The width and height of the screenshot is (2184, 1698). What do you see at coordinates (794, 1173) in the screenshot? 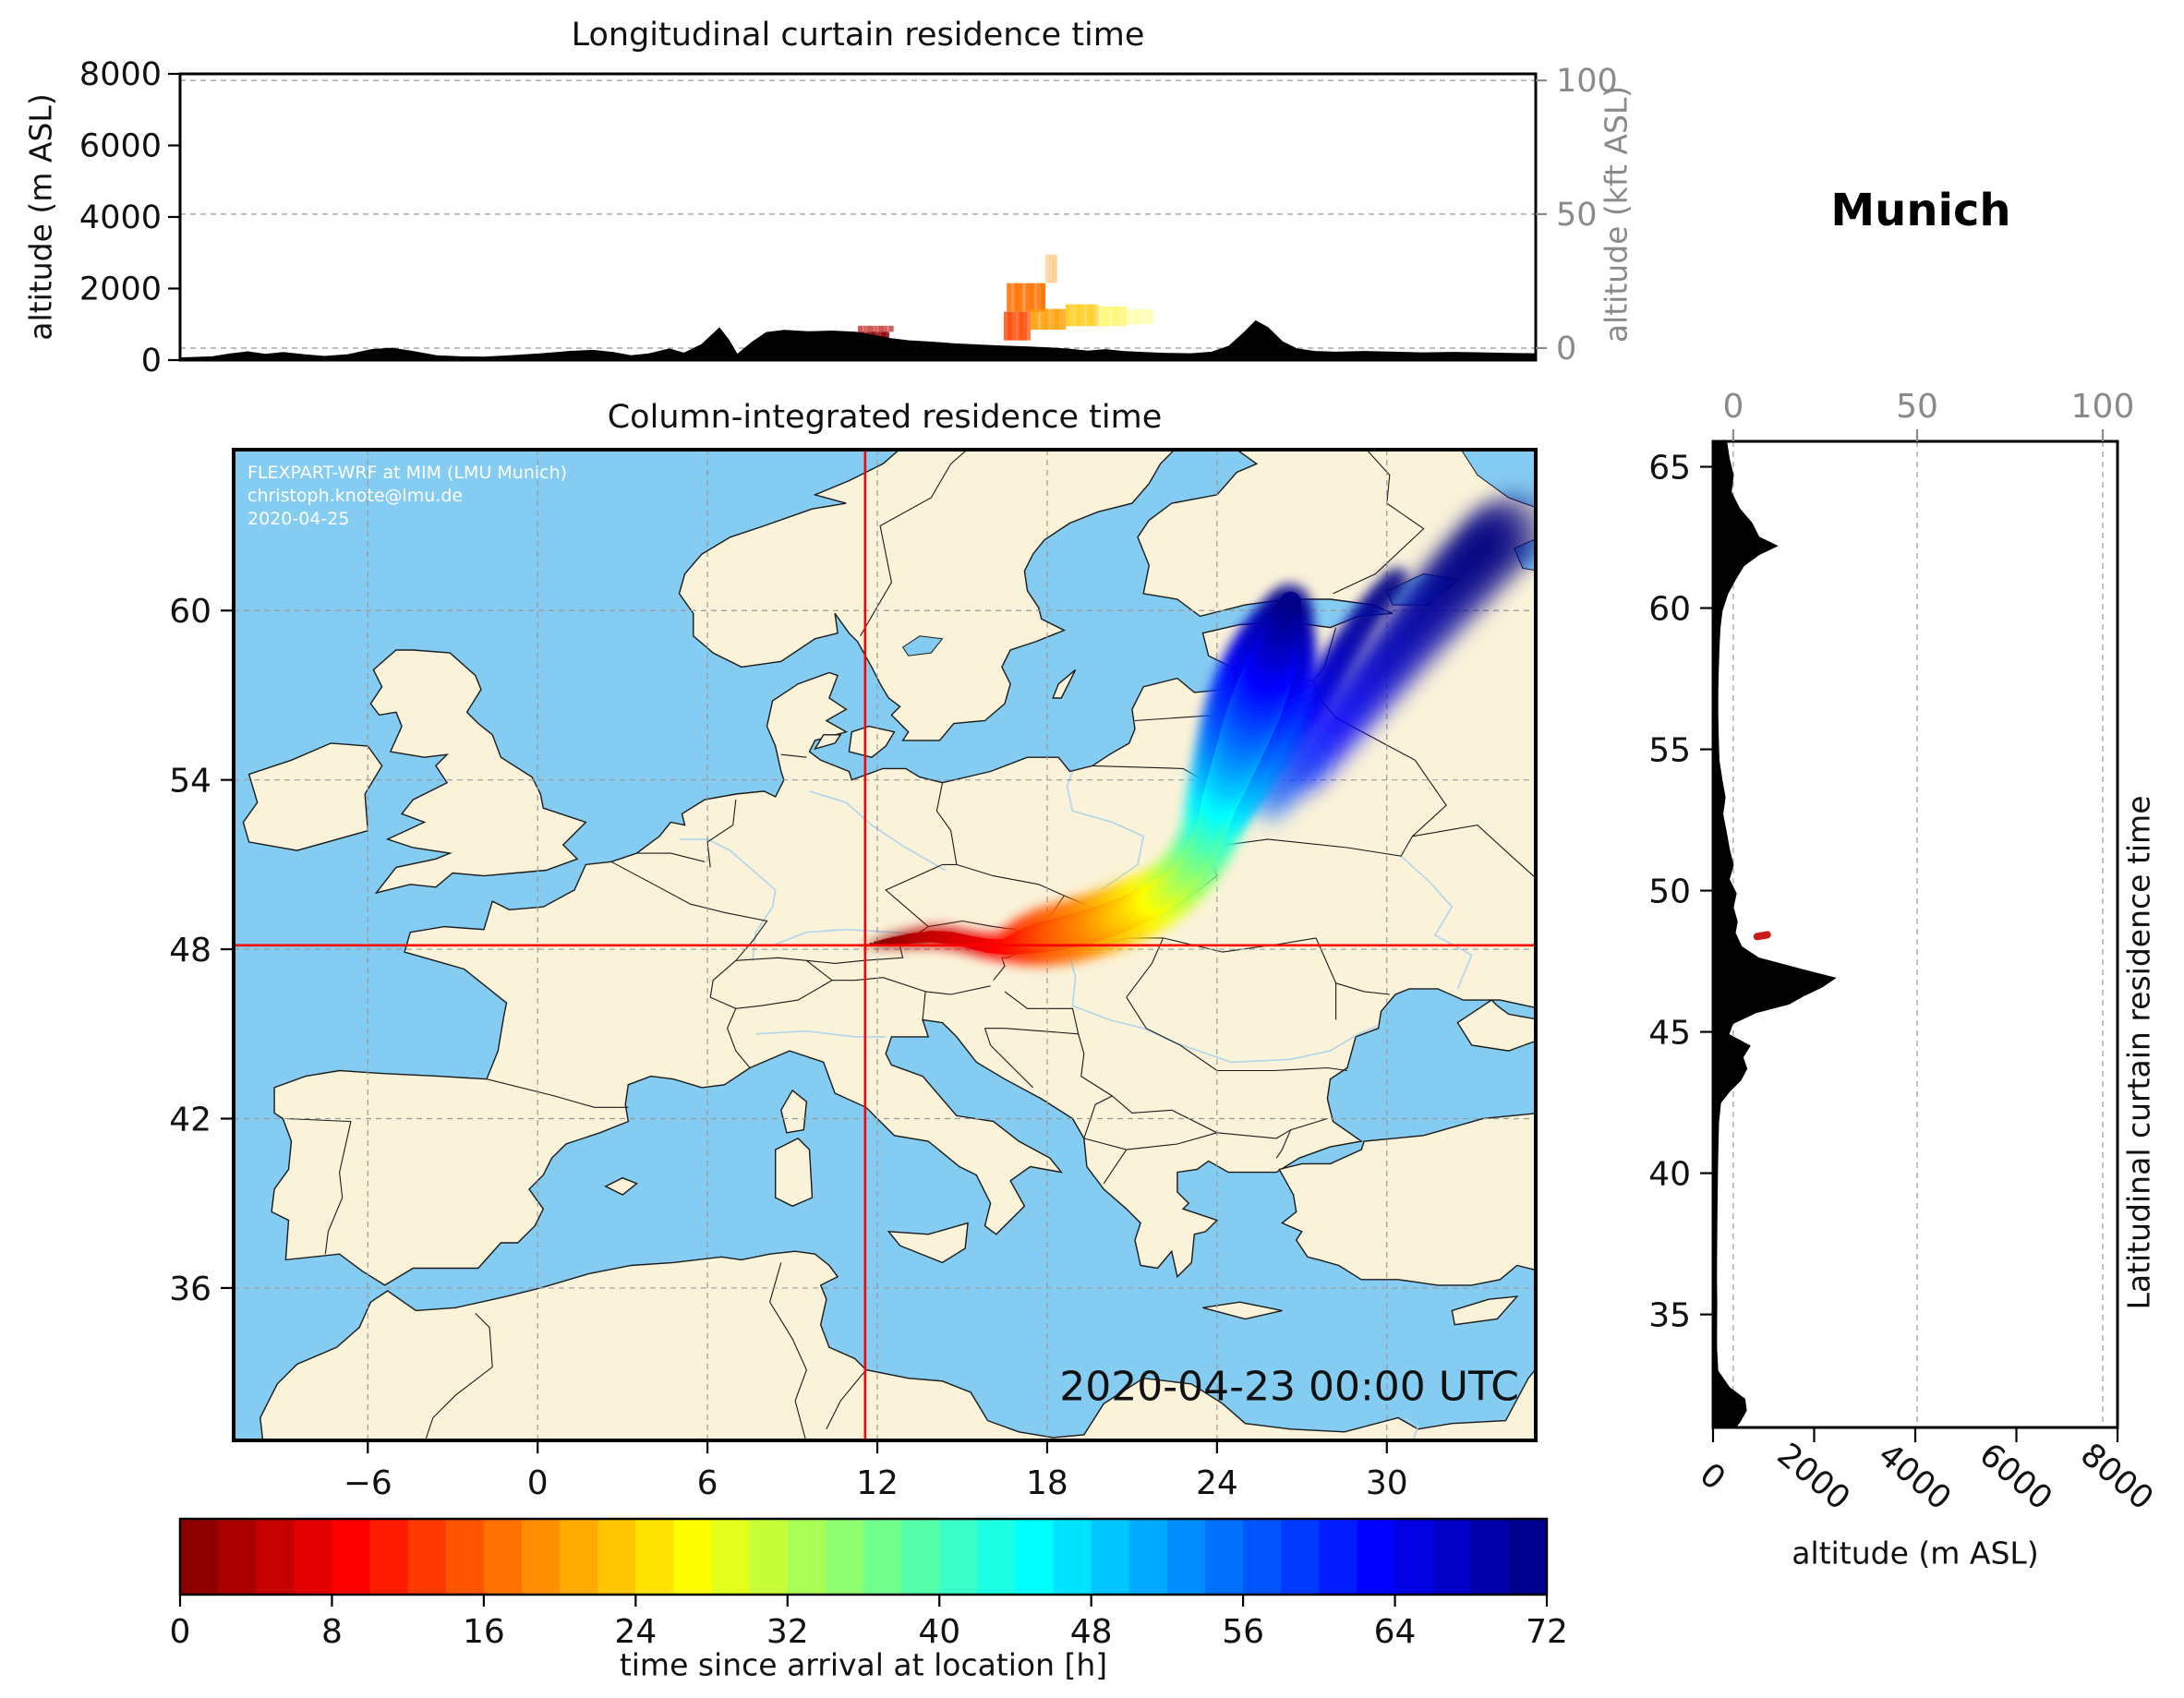
I see `land-sardinia` at bounding box center [794, 1173].